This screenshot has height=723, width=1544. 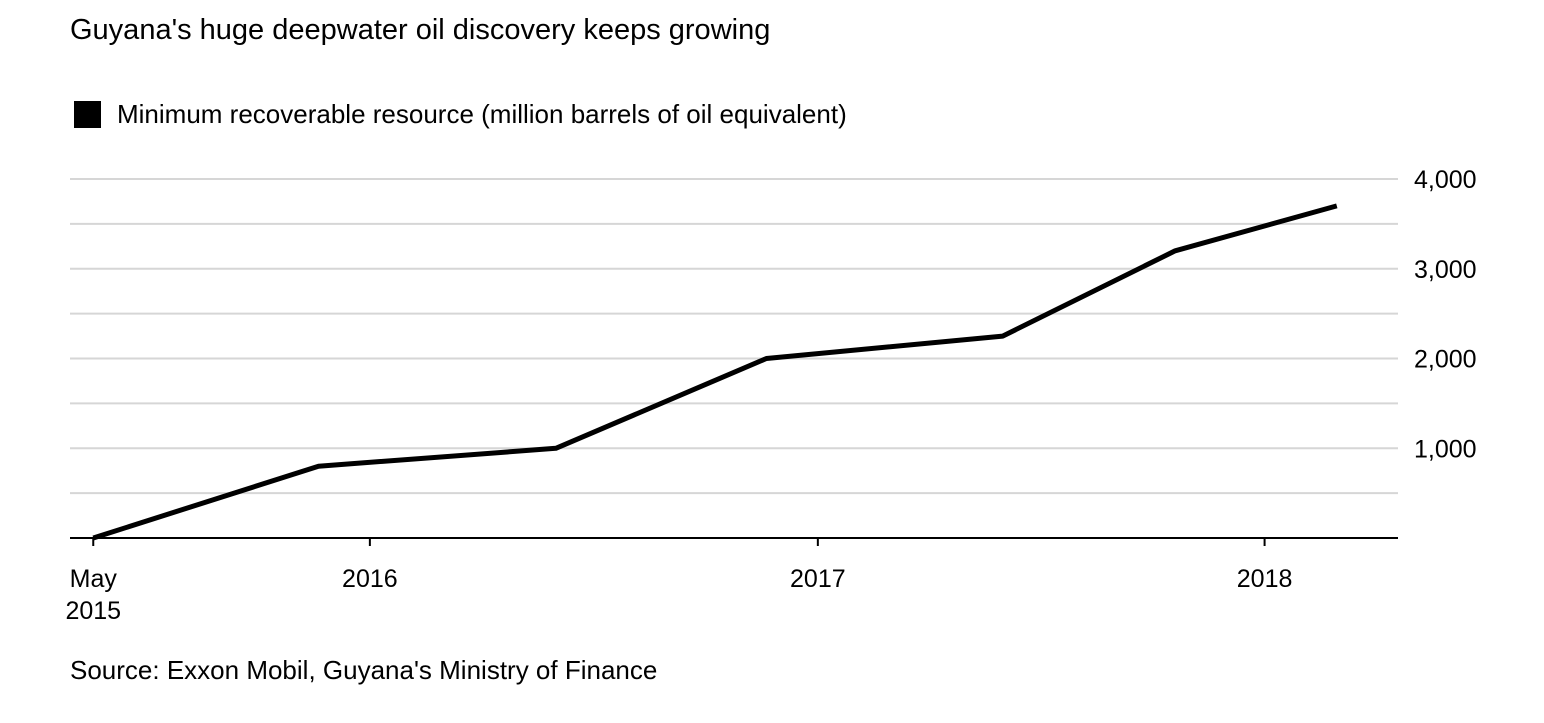 I want to click on x-tick-label-2: 2017, so click(x=818, y=579).